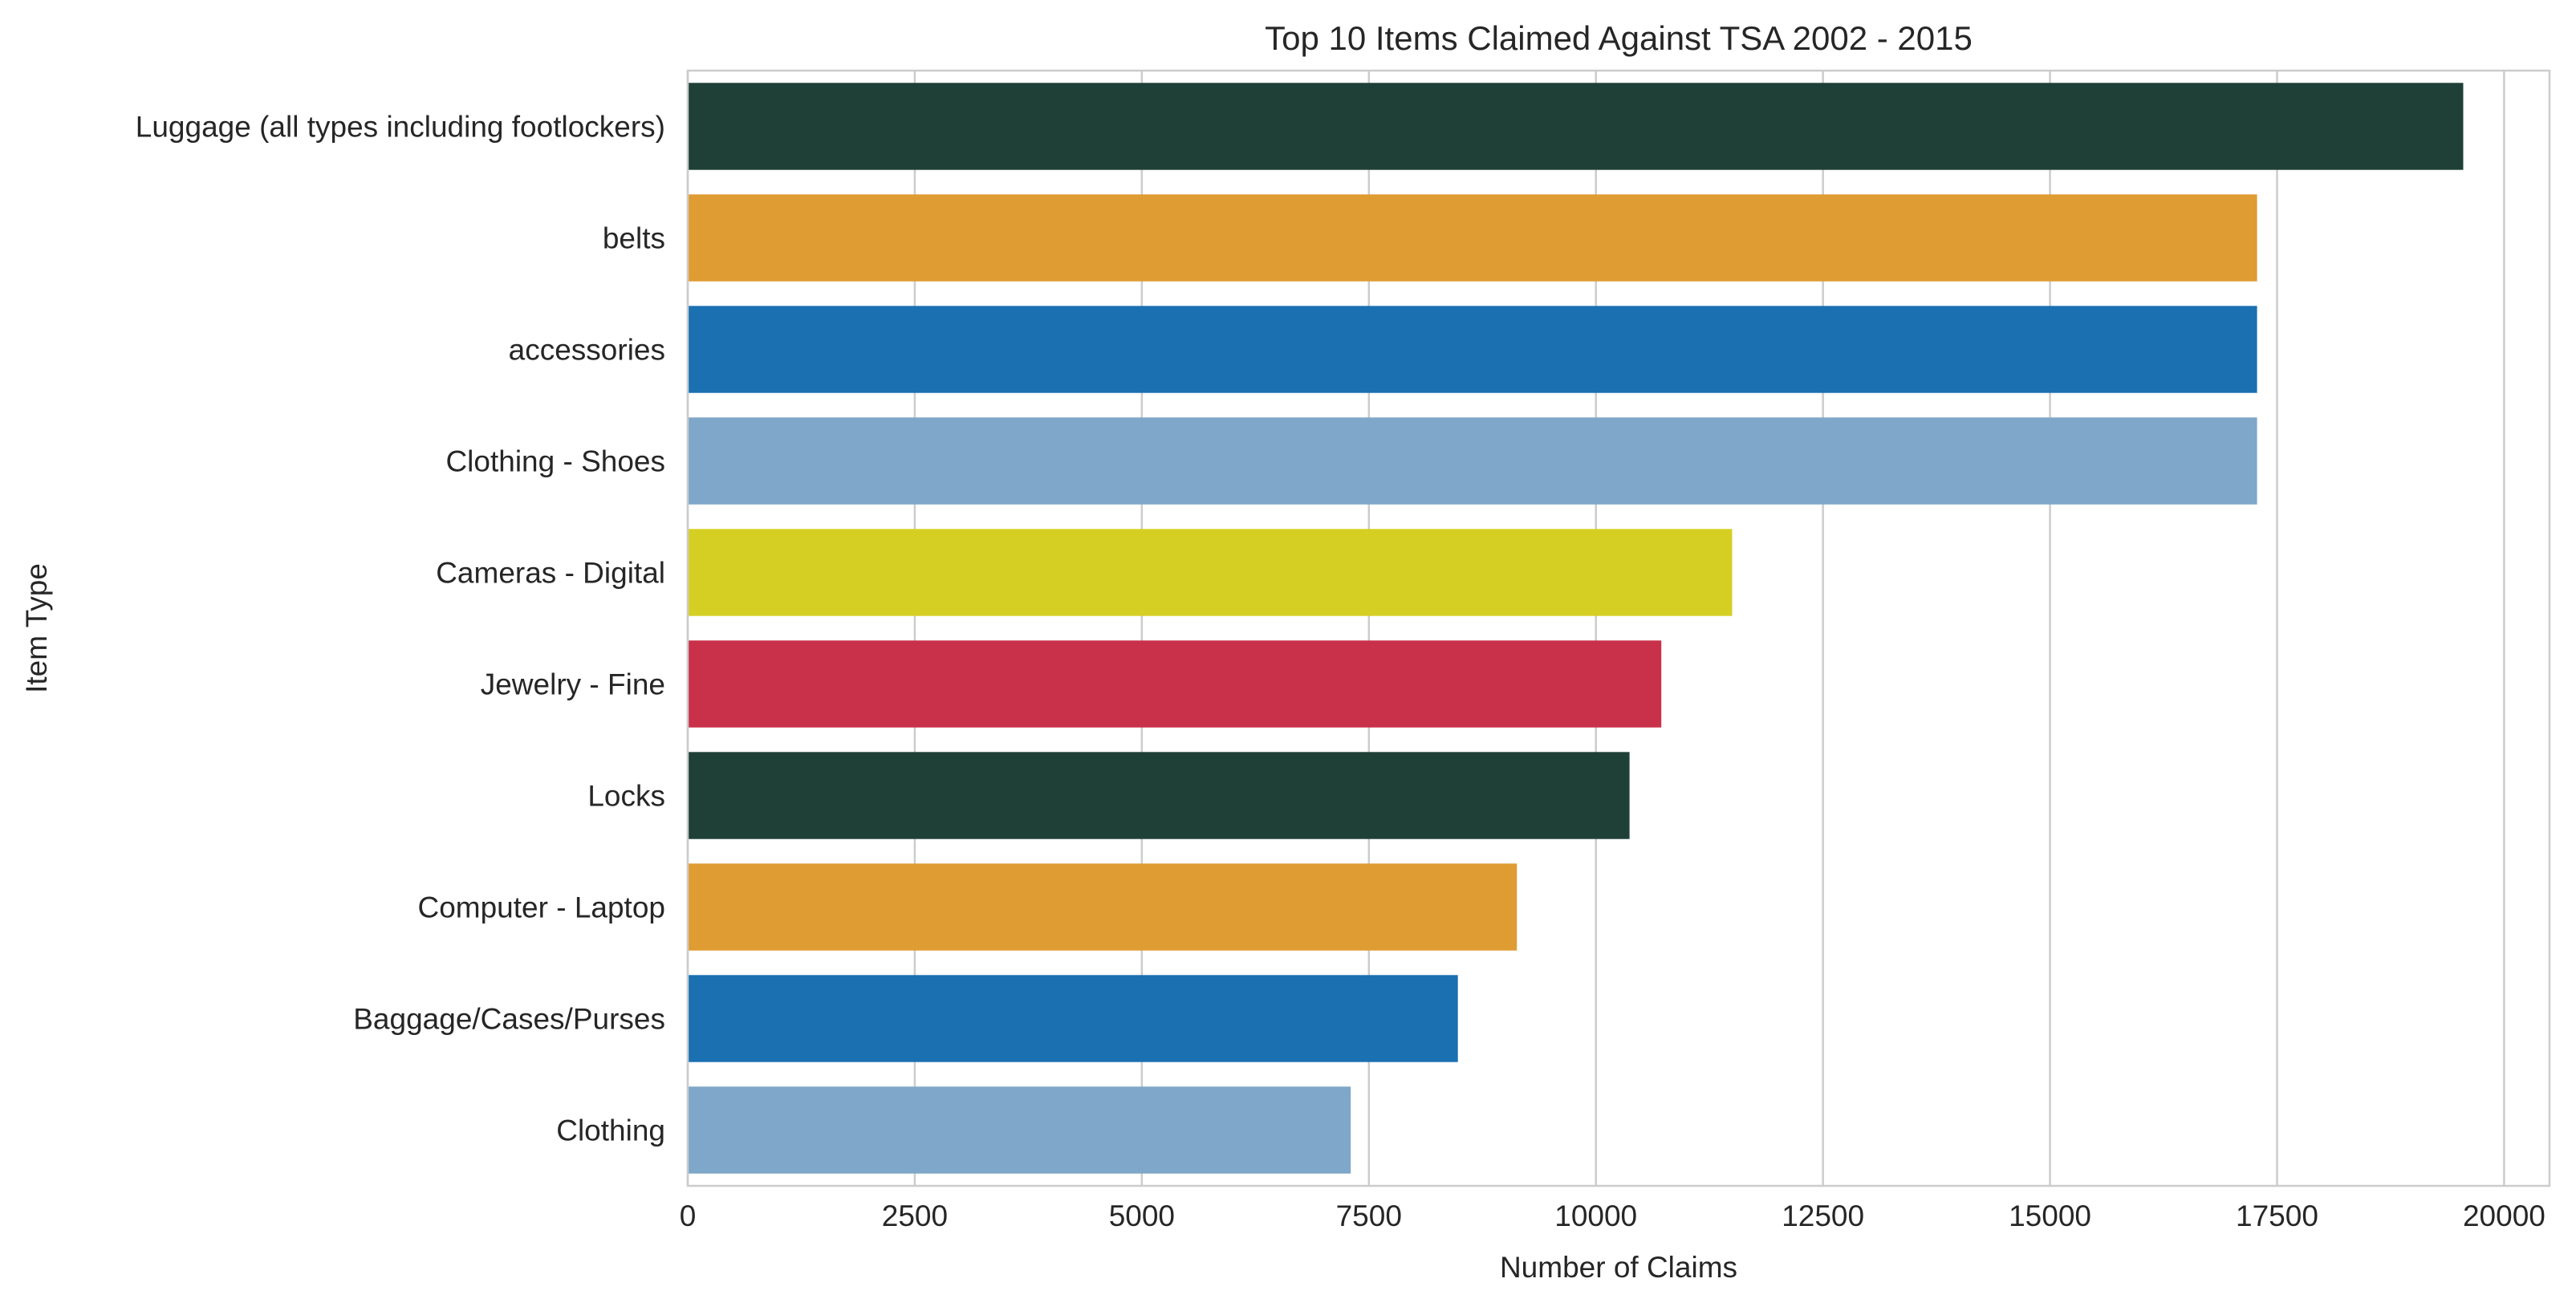 This screenshot has width=2576, height=1307. I want to click on y-tick-label: Jewelry - Fine, so click(573, 684).